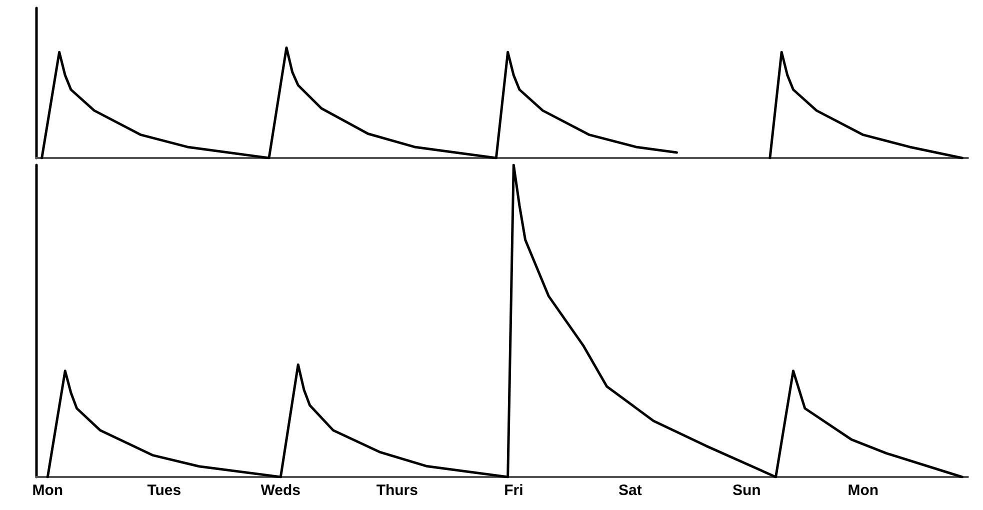 The width and height of the screenshot is (983, 510). I want to click on x-tick-label: Fri, so click(514, 490).